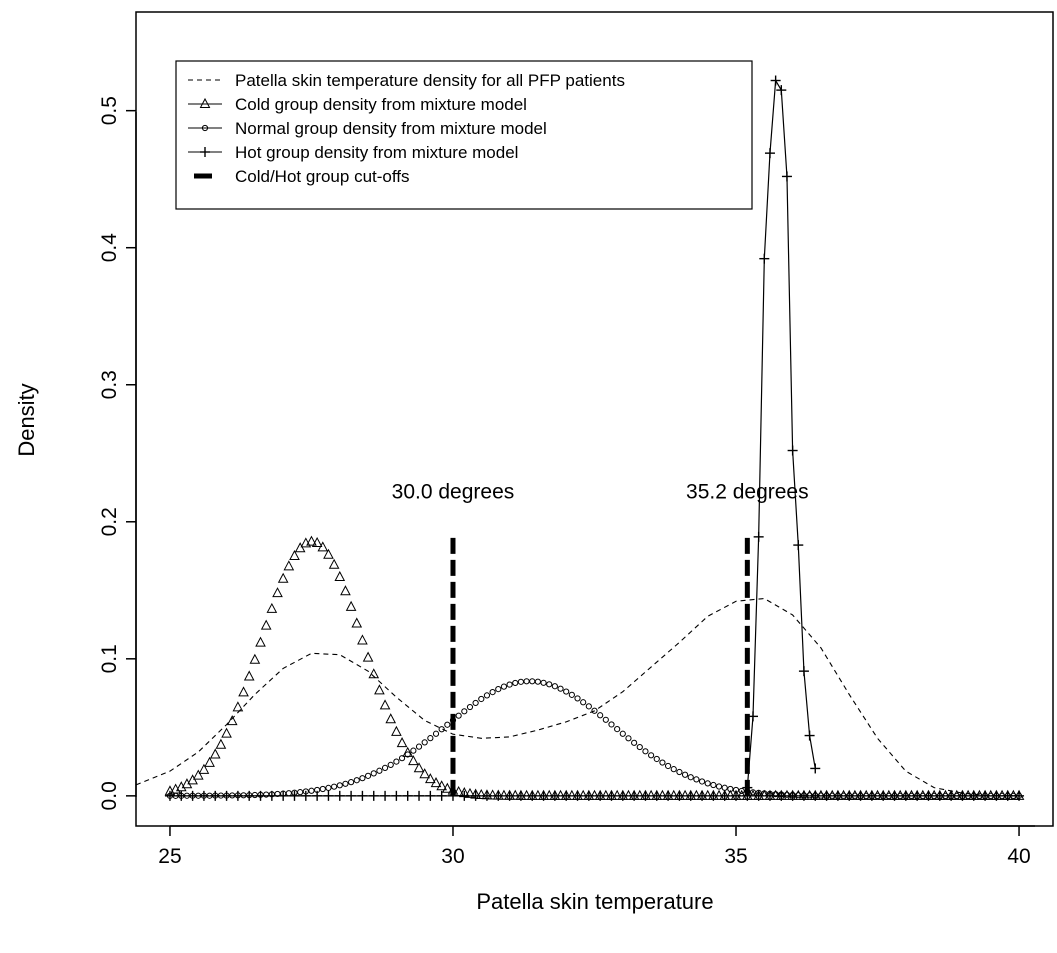 The width and height of the screenshot is (1057, 953). Describe the element at coordinates (735, 856) in the screenshot. I see `x-tick-label: 35` at that location.